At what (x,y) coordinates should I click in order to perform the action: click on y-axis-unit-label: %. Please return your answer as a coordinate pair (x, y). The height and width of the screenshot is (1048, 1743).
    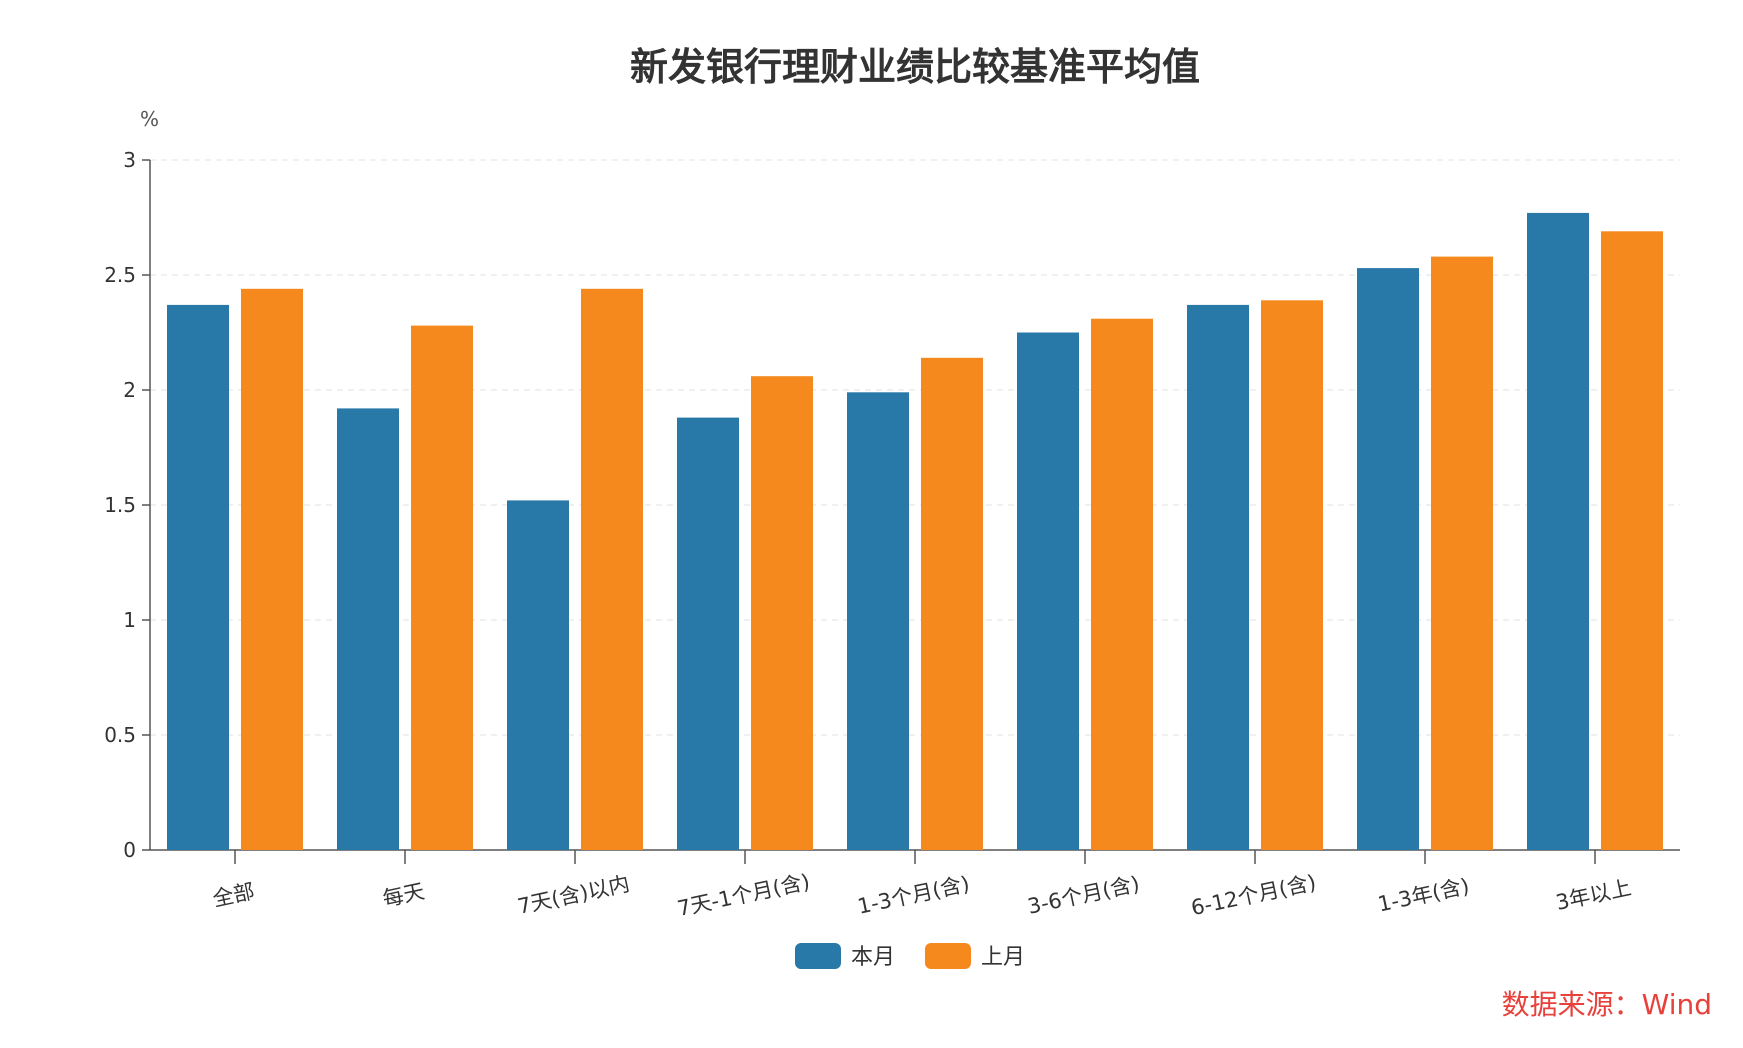
    Looking at the image, I should click on (149, 119).